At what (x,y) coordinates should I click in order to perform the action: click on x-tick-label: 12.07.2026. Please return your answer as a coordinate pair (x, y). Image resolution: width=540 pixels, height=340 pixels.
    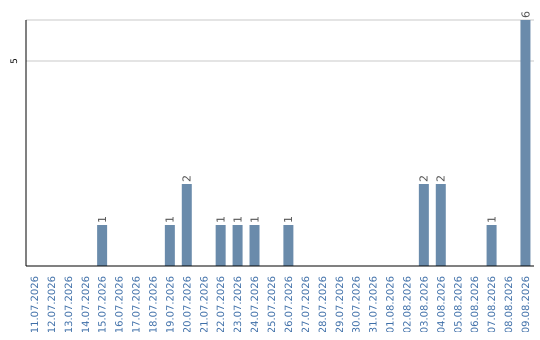
    Looking at the image, I should click on (52, 305).